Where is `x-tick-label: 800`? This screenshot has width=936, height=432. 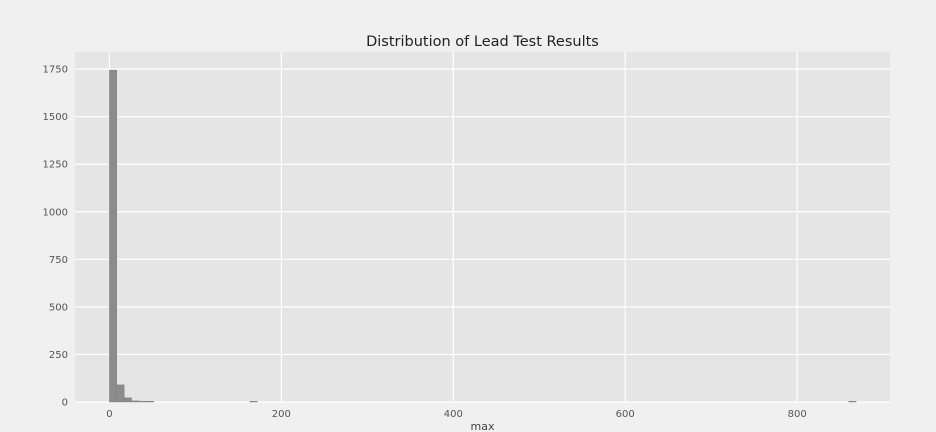
x-tick-label: 800 is located at coordinates (797, 414).